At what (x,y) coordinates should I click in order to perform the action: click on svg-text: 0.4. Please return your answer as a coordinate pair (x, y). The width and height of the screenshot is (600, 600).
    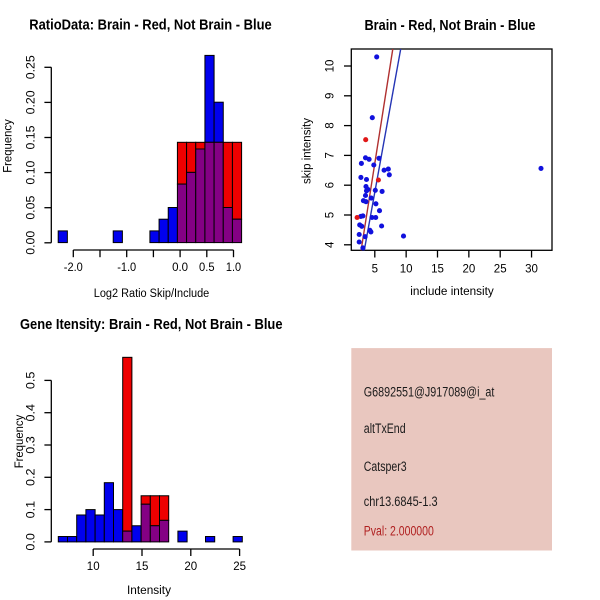
    Looking at the image, I should click on (32, 412).